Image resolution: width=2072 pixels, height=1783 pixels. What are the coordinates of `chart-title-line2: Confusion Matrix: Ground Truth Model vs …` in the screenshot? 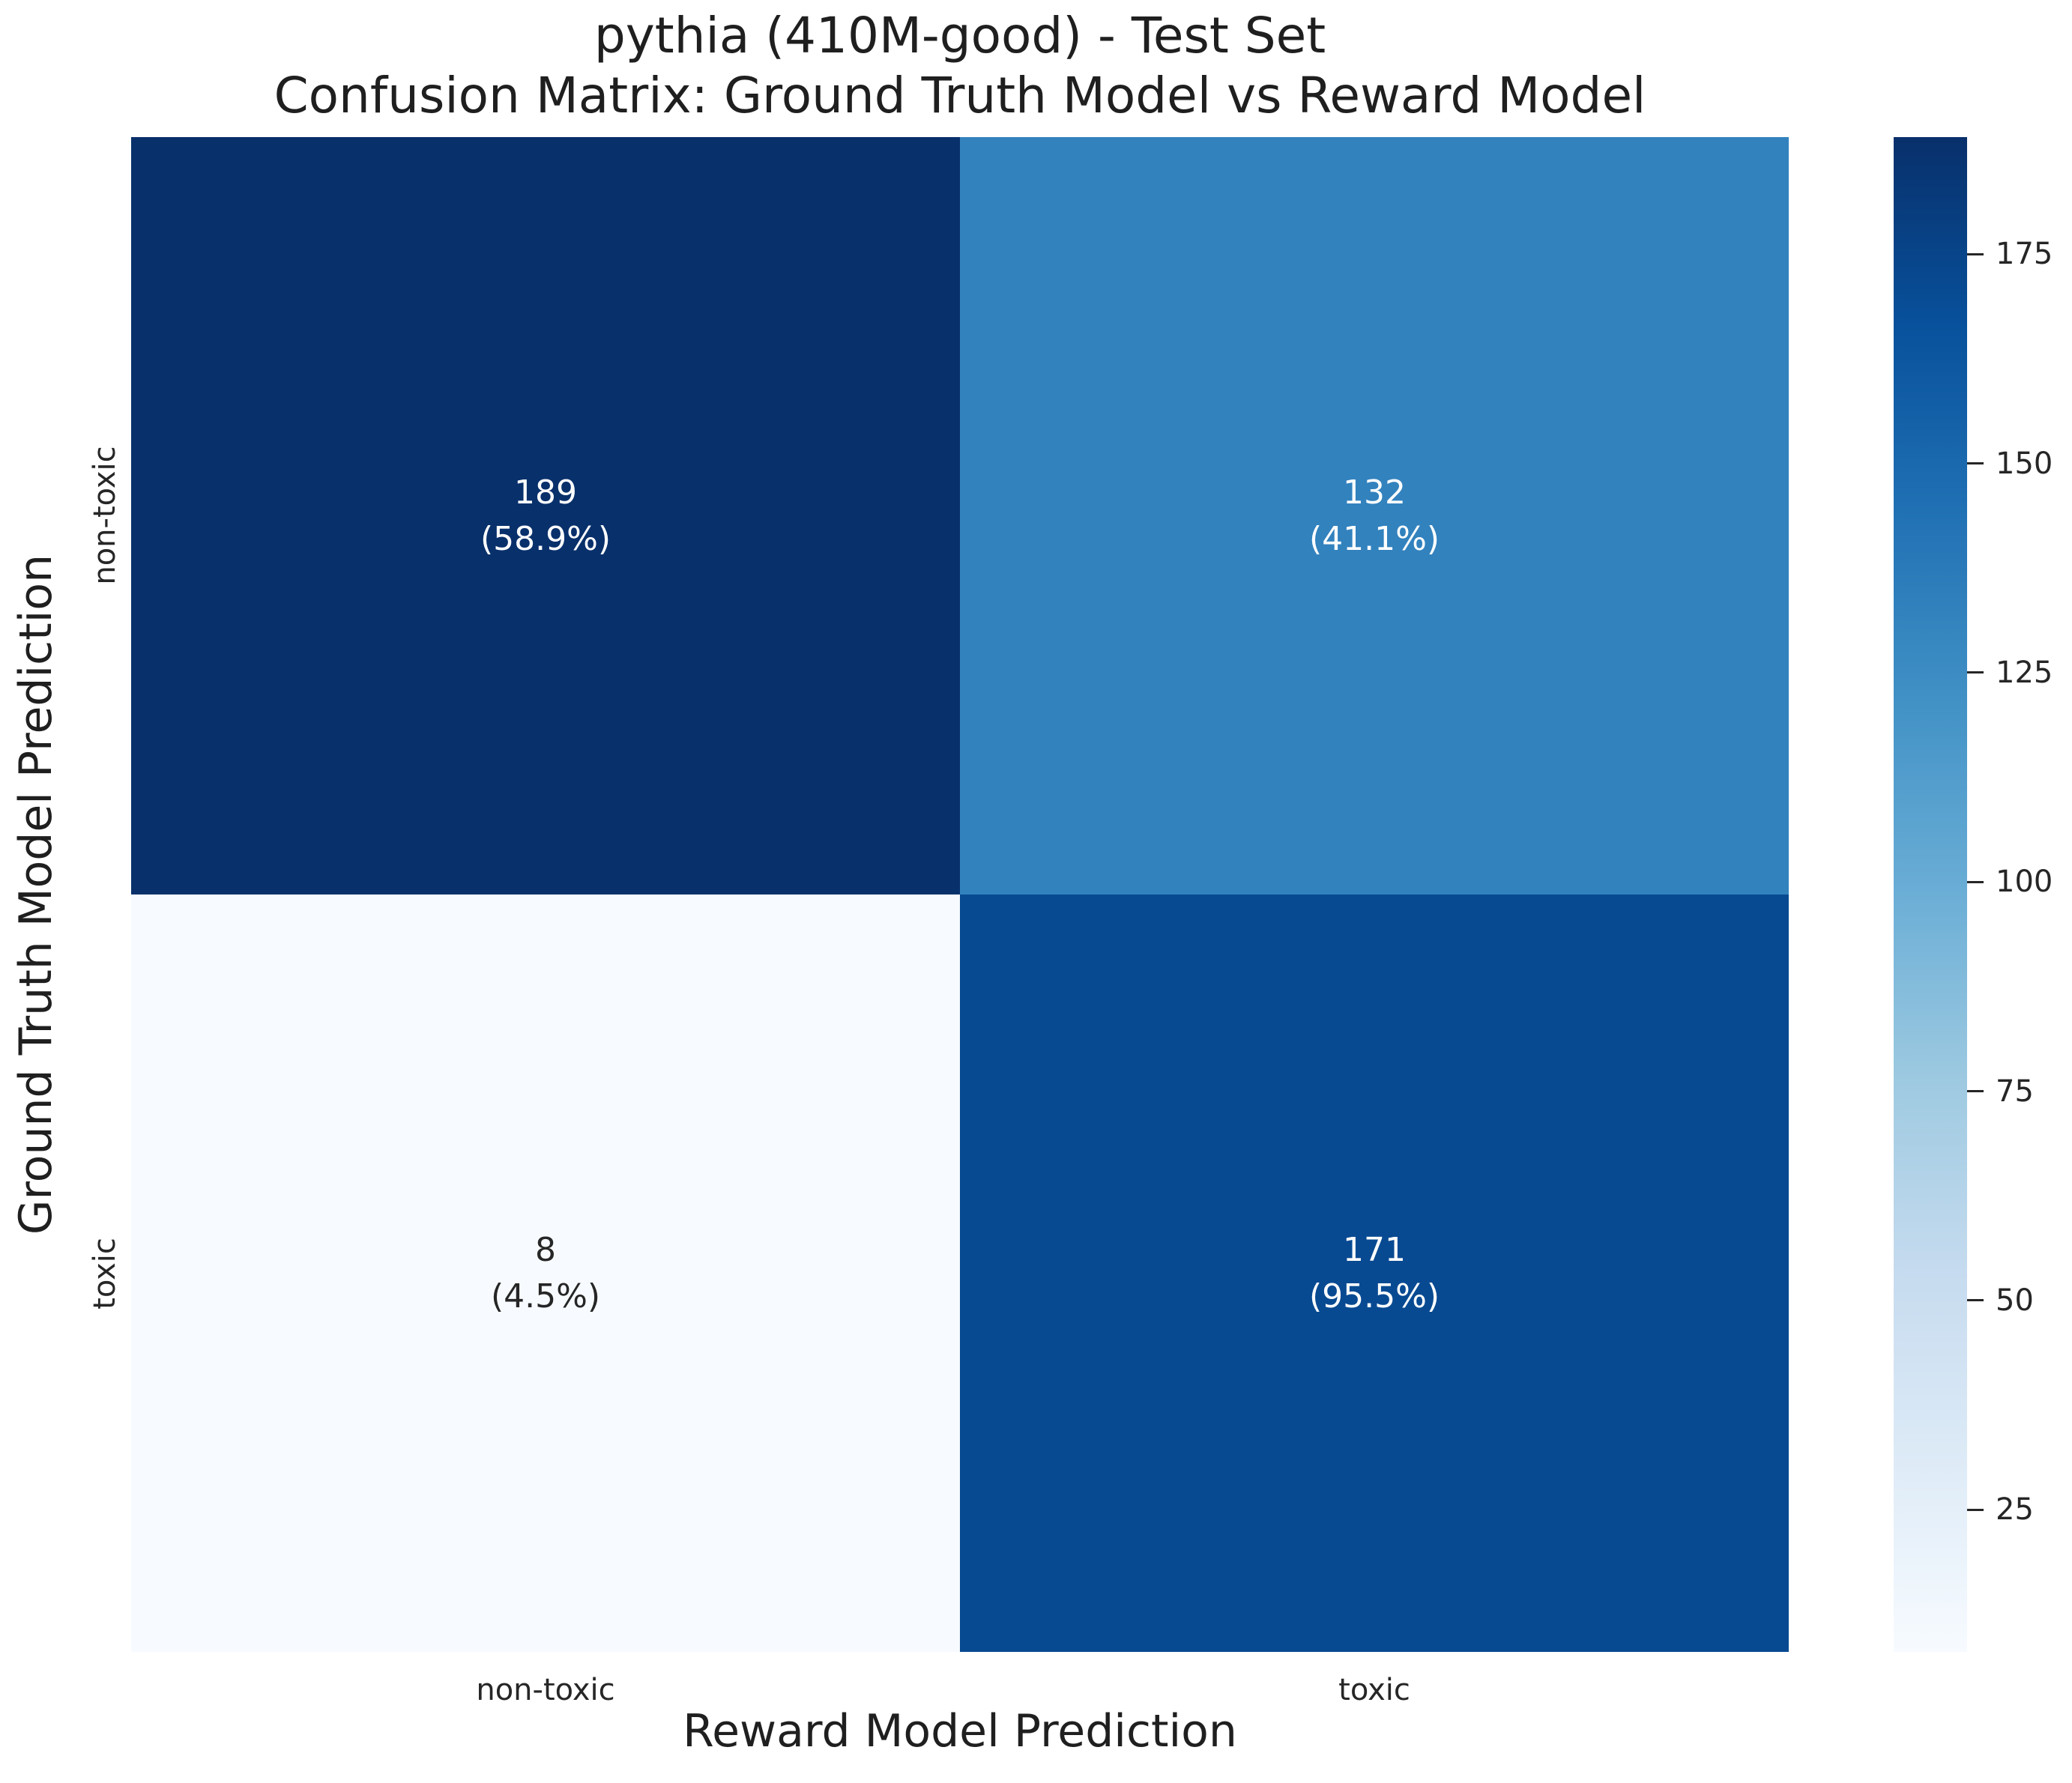 It's located at (960, 95).